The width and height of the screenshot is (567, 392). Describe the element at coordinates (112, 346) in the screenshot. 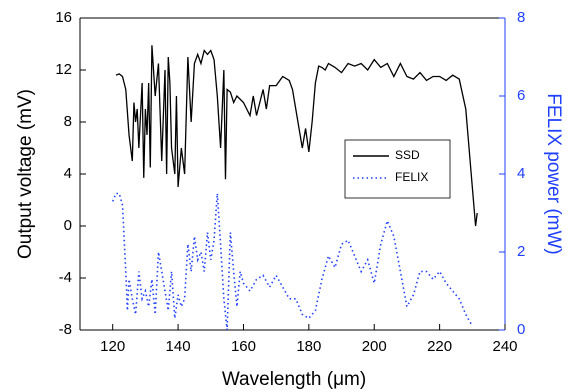

I see `x-tick-label: 120` at that location.